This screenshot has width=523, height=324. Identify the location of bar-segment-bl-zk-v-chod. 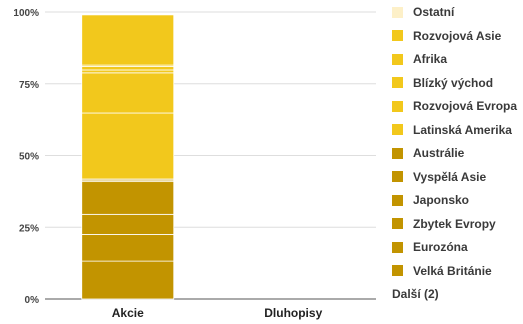
(128, 93).